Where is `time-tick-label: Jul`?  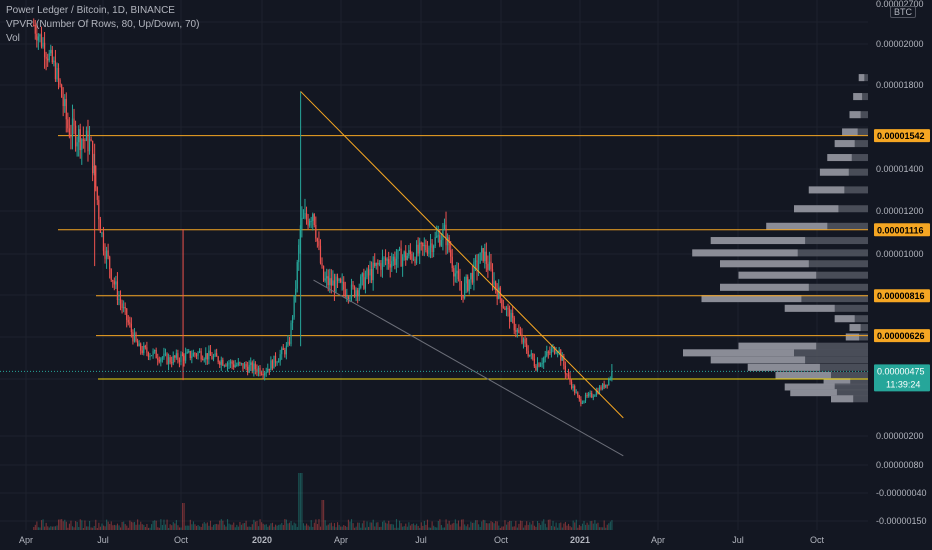 time-tick-label: Jul is located at coordinates (738, 540).